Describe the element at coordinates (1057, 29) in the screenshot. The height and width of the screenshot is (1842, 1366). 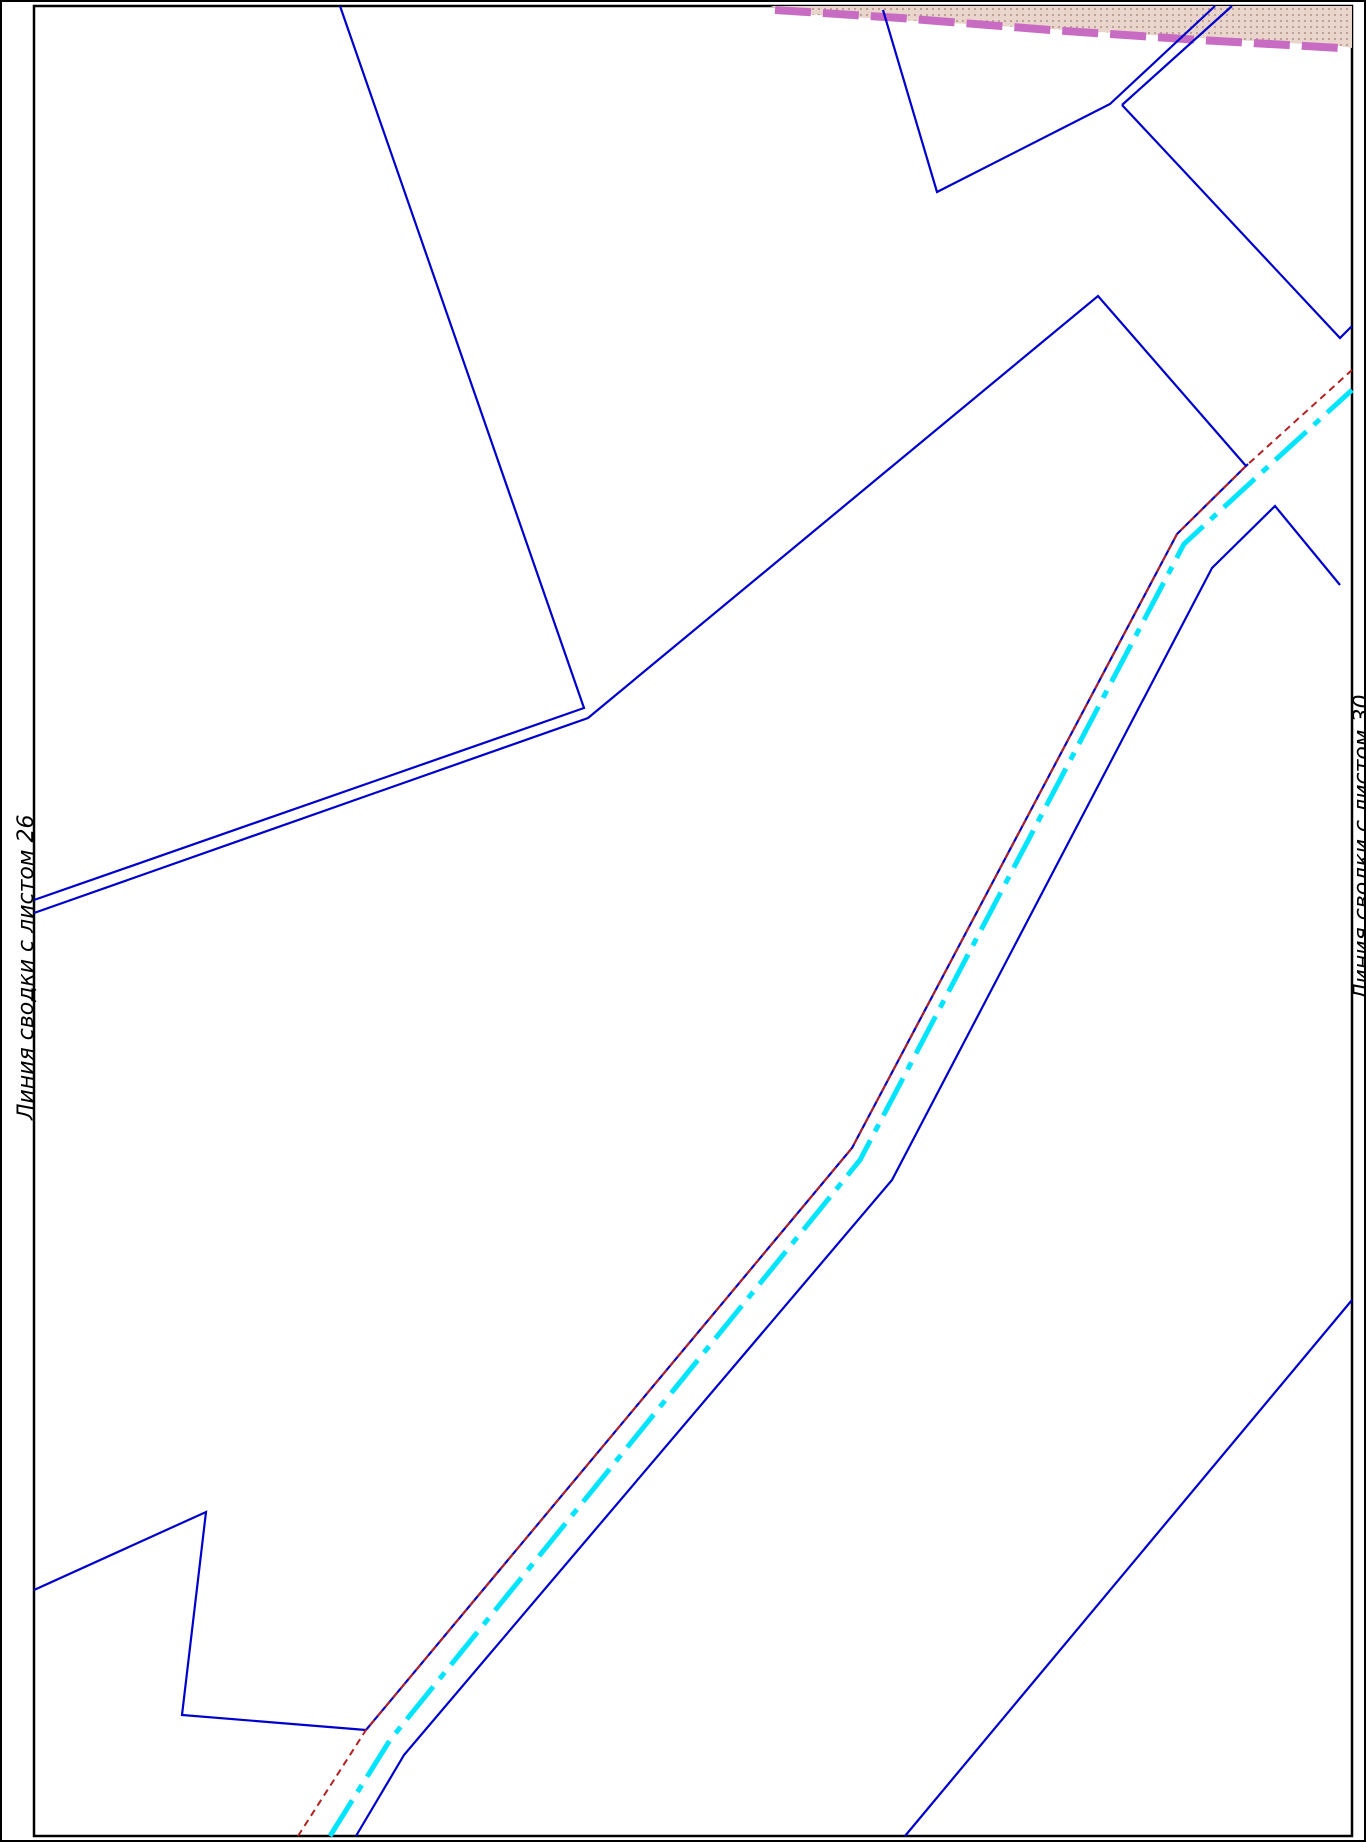
I see `protection-zone-boundary` at that location.